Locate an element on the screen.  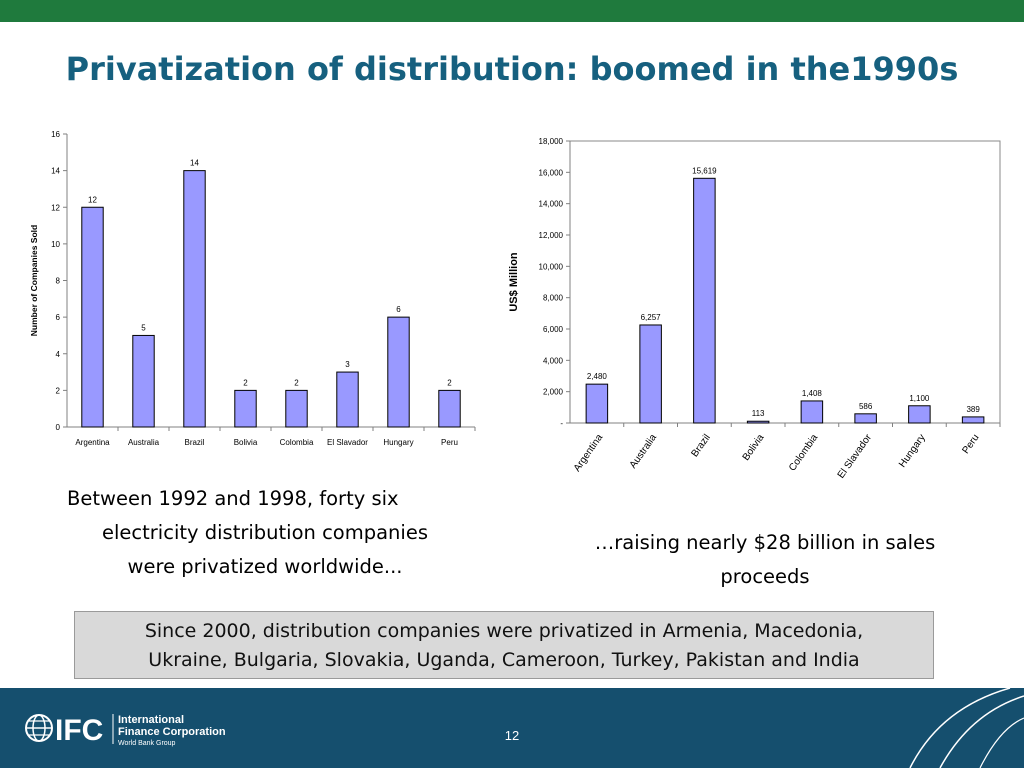
caption-line: proceeds is located at coordinates (765, 576).